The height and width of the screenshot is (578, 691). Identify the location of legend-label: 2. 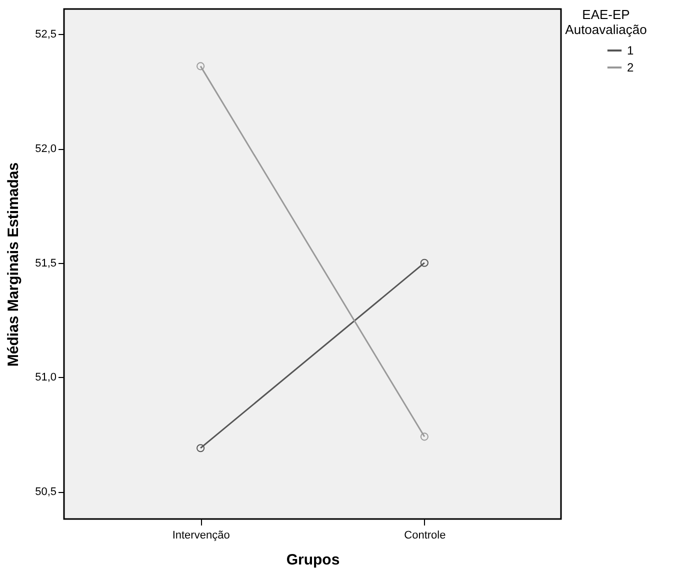
(630, 67).